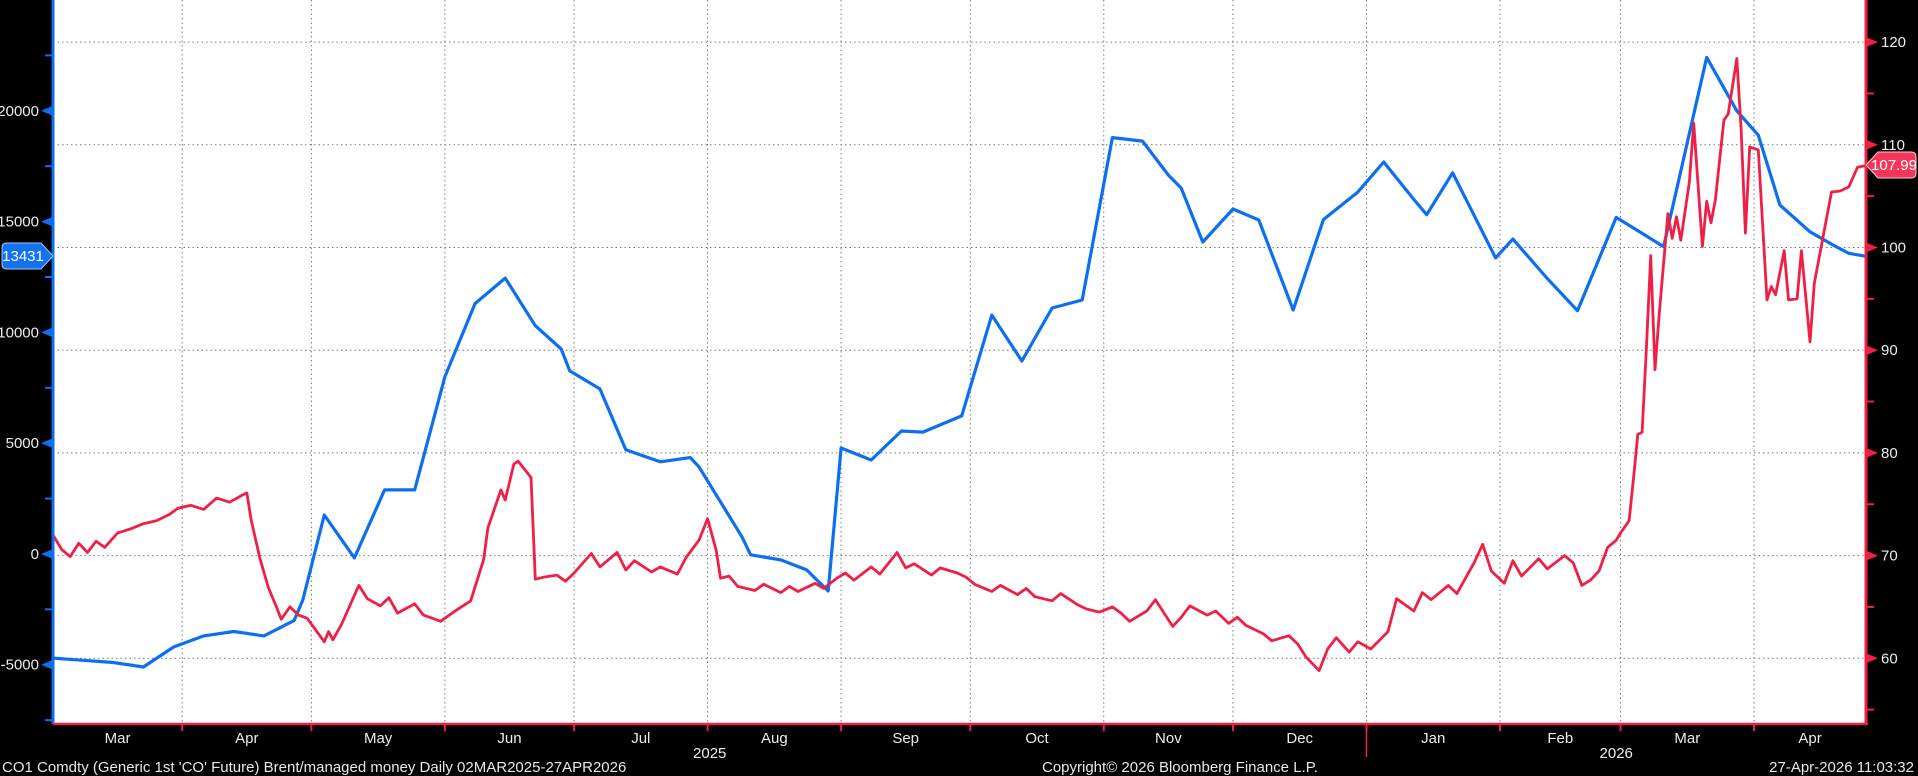 This screenshot has width=1918, height=776. What do you see at coordinates (1616, 753) in the screenshot?
I see `year-label: 2026` at bounding box center [1616, 753].